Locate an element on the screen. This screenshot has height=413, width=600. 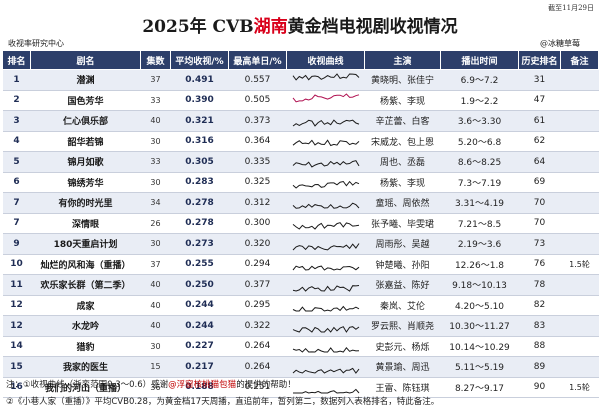
cell-cast: 钟楚曦、孙阳 is located at coordinates (402, 264).